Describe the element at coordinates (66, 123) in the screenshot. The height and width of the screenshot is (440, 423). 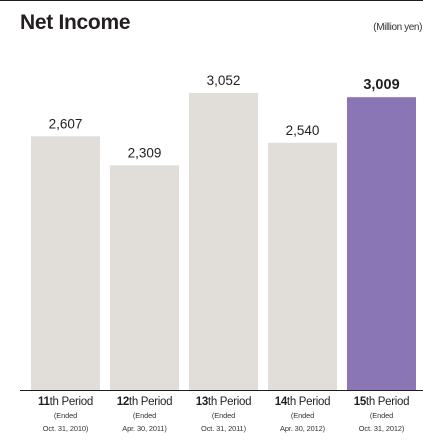
I see `value-label: 2,607` at that location.